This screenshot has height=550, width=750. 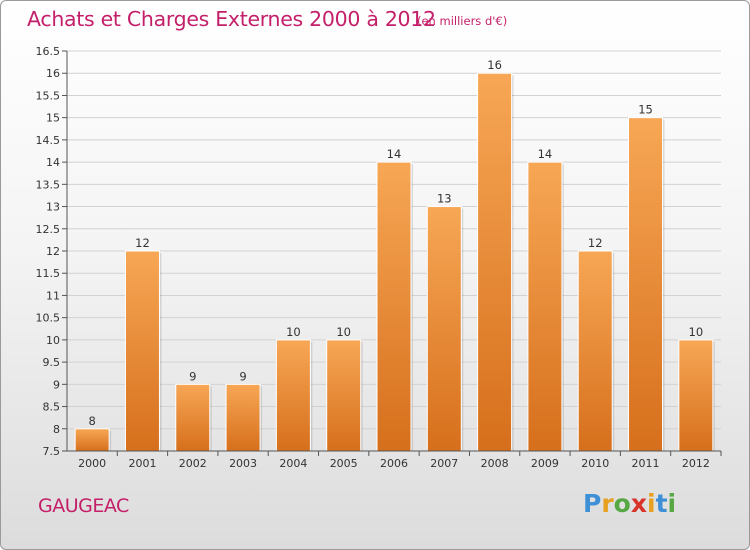 I want to click on value-label: 16, so click(x=494, y=65).